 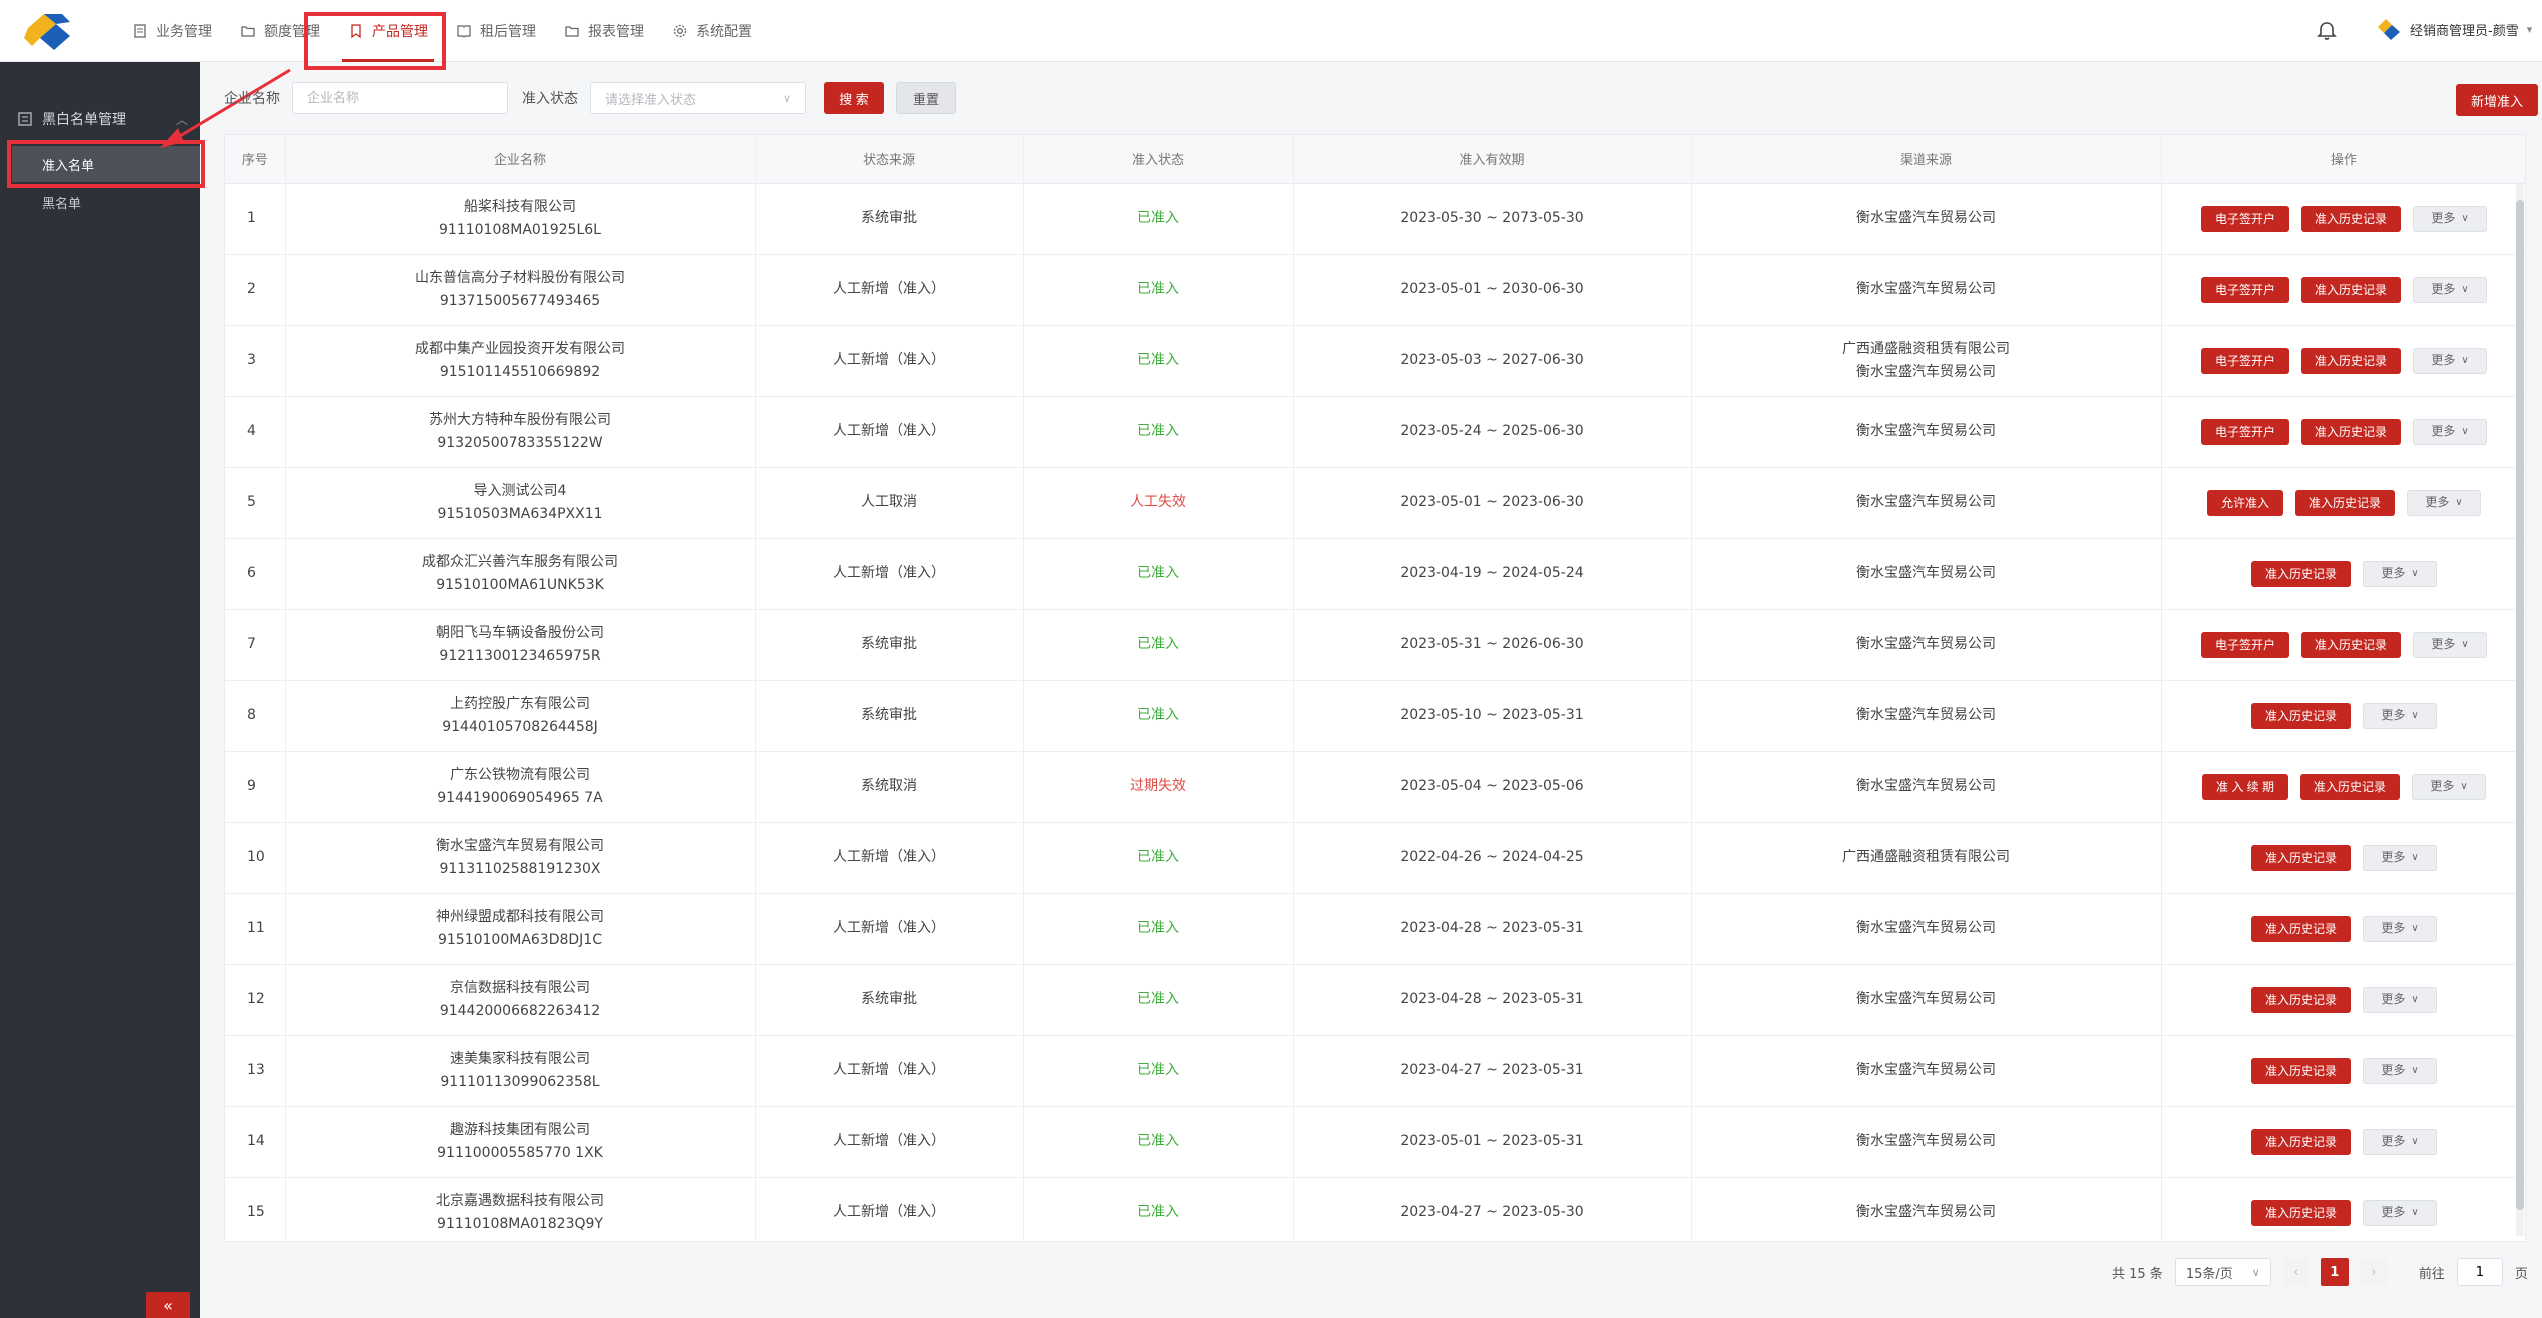 What do you see at coordinates (106, 202) in the screenshot?
I see `sidebar-item-blacklist: 黑名单` at bounding box center [106, 202].